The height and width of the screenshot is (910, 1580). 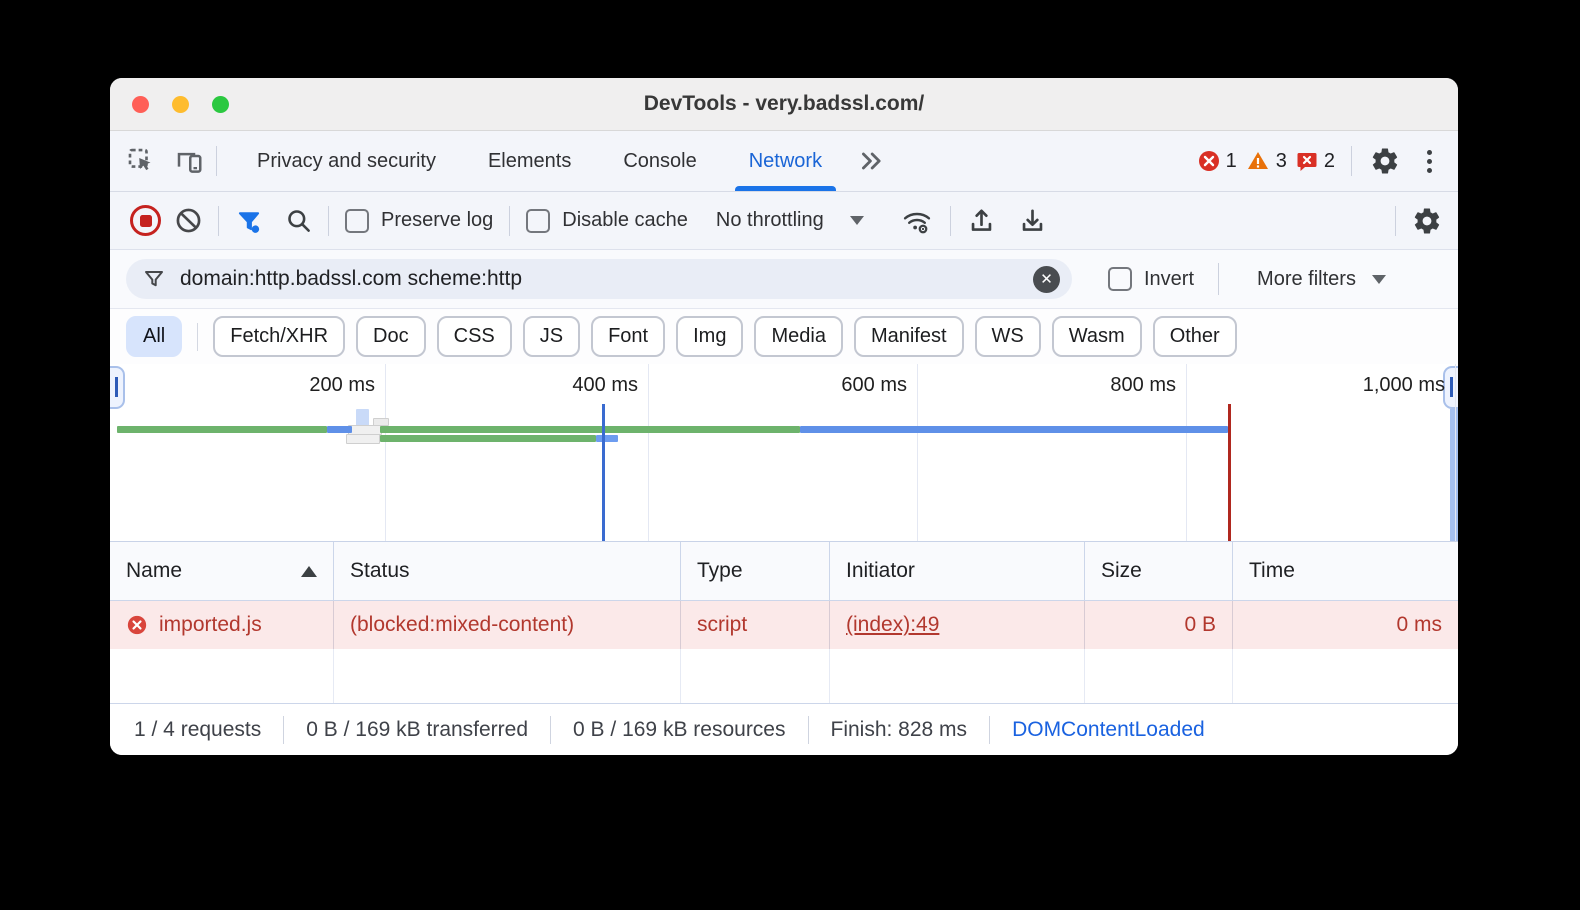 I want to click on chip-font: Font, so click(x=628, y=336).